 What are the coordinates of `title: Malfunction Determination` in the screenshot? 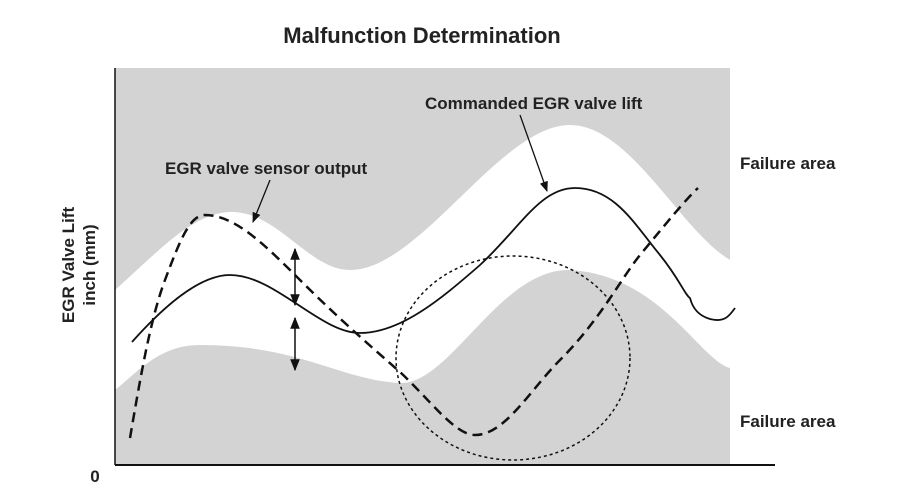 It's located at (421, 35).